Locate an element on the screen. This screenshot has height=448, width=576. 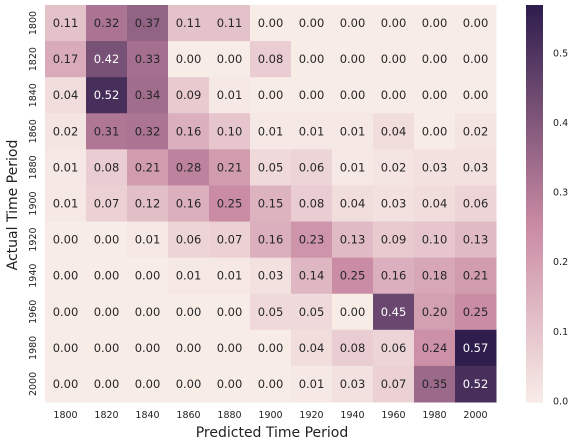
heatmap-cell-value: 0.05 is located at coordinates (271, 312).